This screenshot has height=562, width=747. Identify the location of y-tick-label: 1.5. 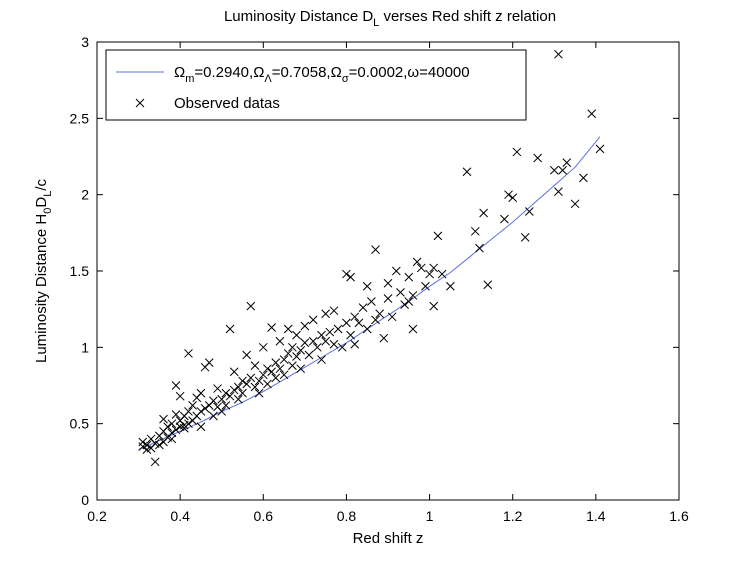
(80, 271).